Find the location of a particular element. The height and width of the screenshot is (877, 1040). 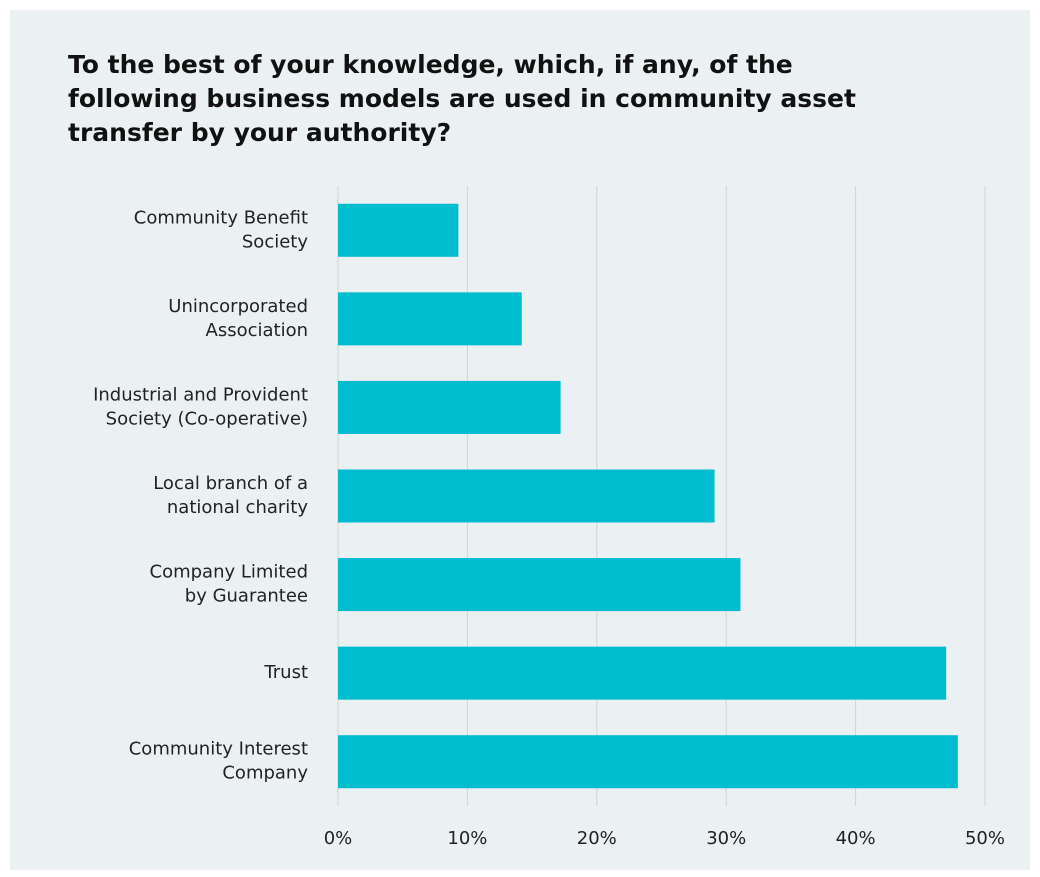

x-tick-label: 50% is located at coordinates (985, 838).